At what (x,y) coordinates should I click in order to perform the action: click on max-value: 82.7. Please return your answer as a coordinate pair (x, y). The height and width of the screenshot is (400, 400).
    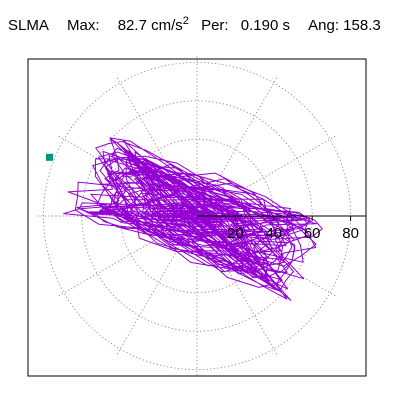
    Looking at the image, I should click on (132, 25).